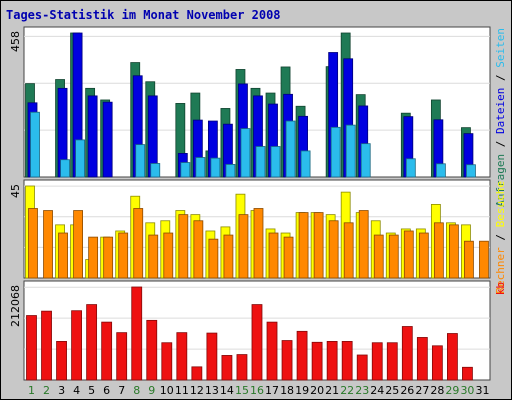  What do you see at coordinates (467, 390) in the screenshot?
I see `day-label-30: 30` at bounding box center [467, 390].